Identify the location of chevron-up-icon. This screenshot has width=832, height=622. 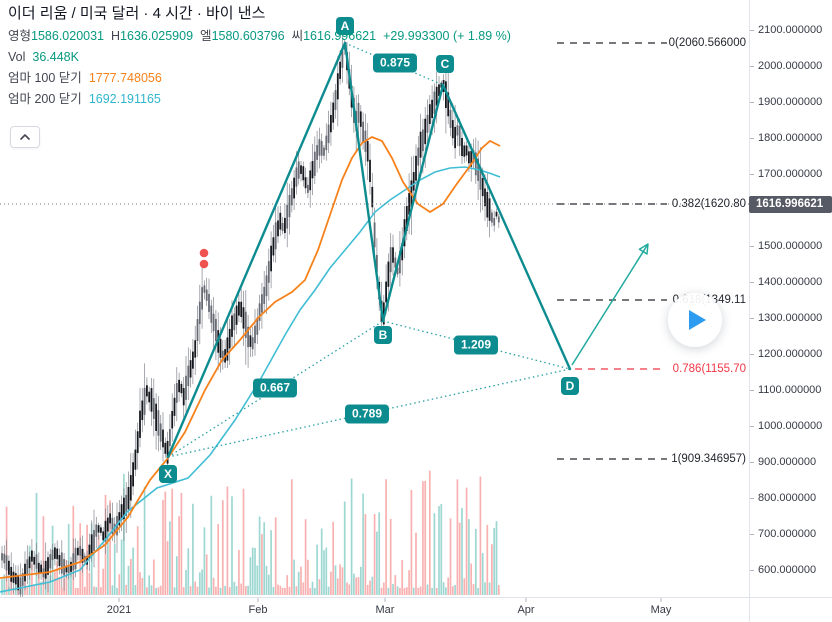
(25, 137).